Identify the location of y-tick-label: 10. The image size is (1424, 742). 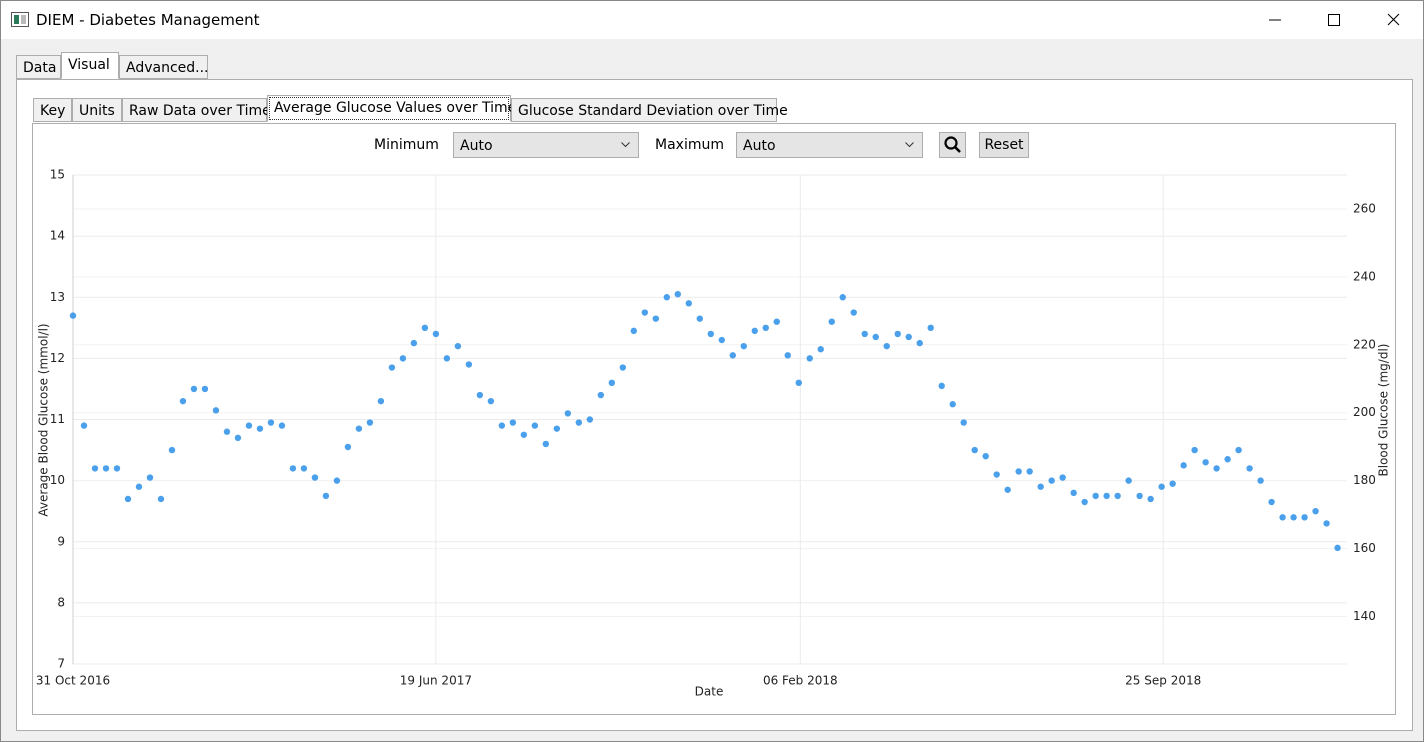
(57, 480).